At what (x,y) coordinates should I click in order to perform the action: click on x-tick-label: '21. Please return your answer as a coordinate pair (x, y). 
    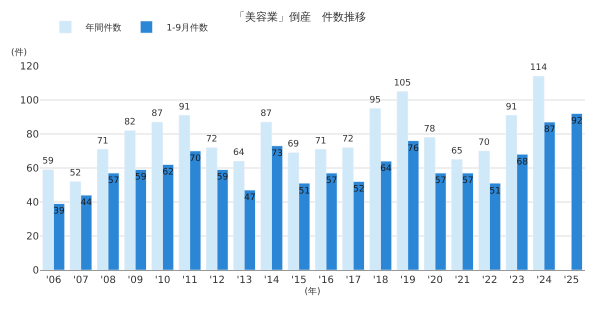
    Looking at the image, I should click on (462, 280).